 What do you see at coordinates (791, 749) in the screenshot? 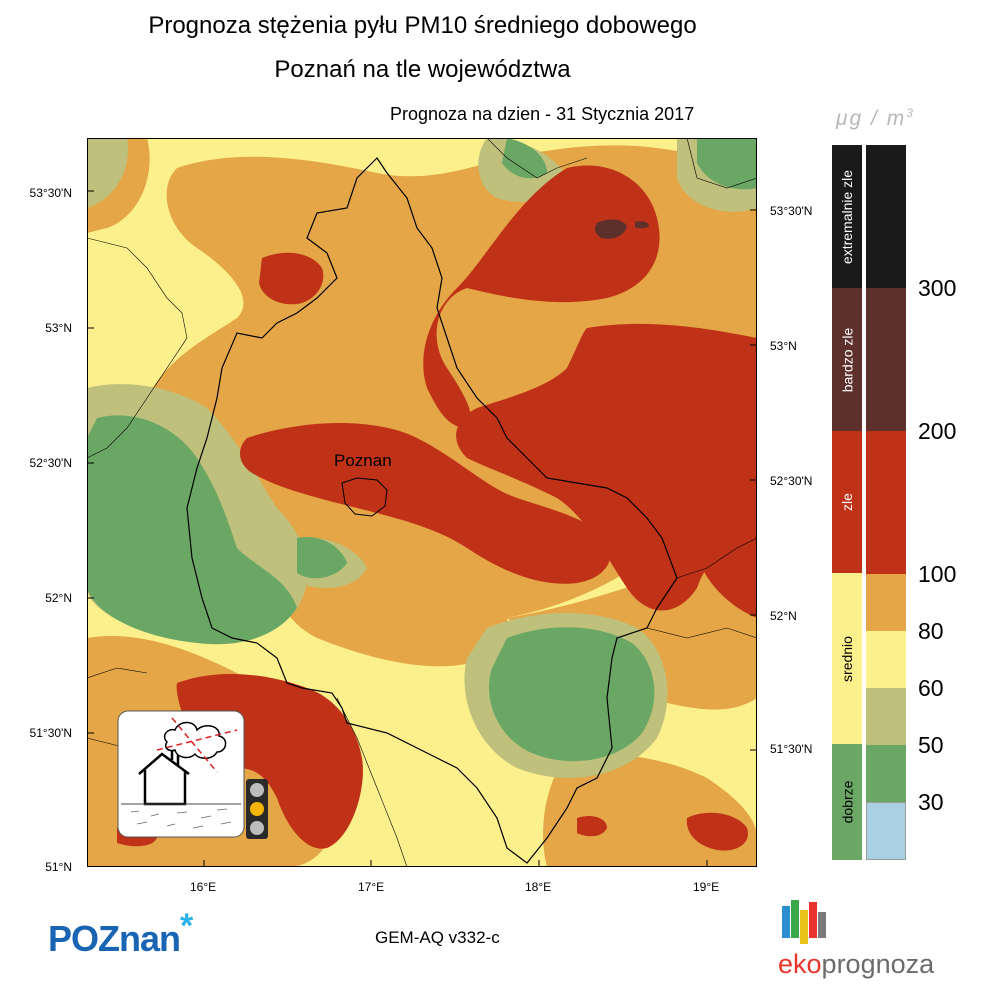
I see `lat-label-right: 51°30'N` at bounding box center [791, 749].